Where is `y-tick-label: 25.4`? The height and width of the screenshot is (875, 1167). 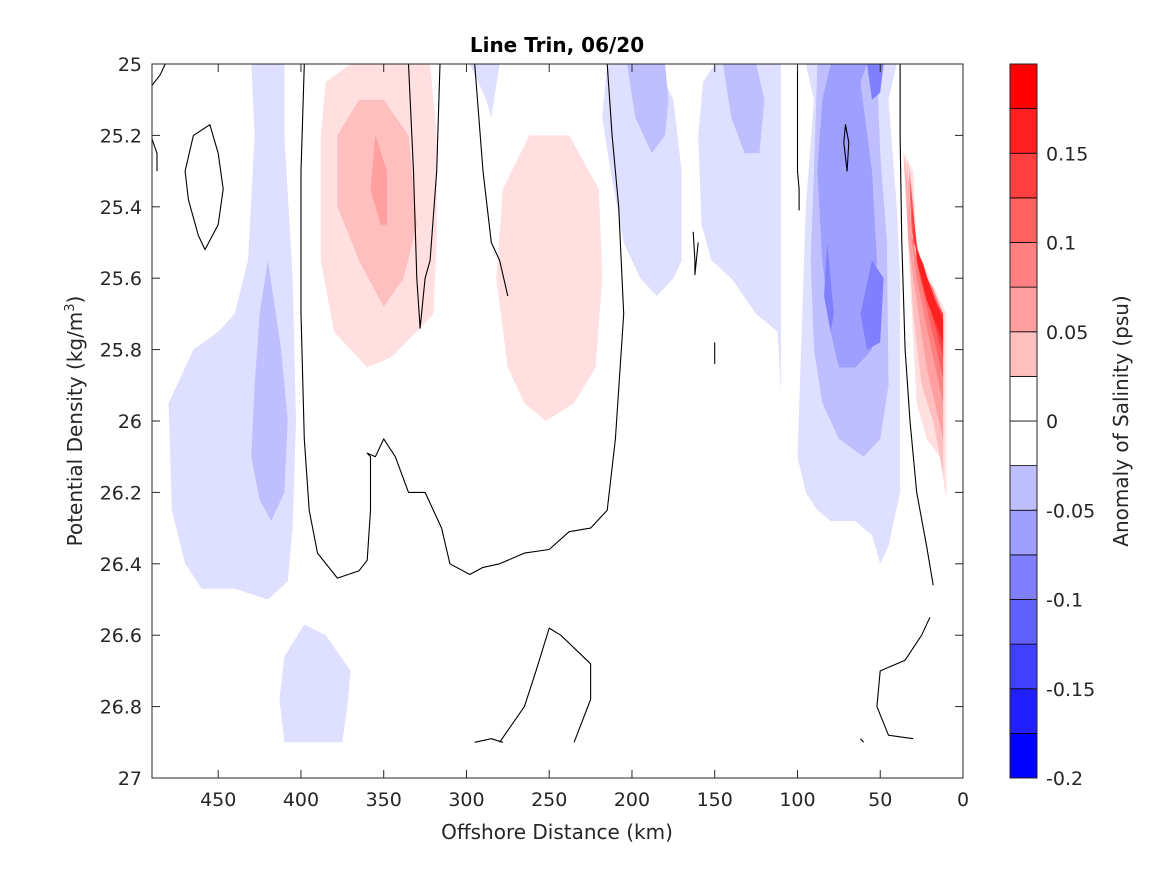
y-tick-label: 25.4 is located at coordinates (121, 208).